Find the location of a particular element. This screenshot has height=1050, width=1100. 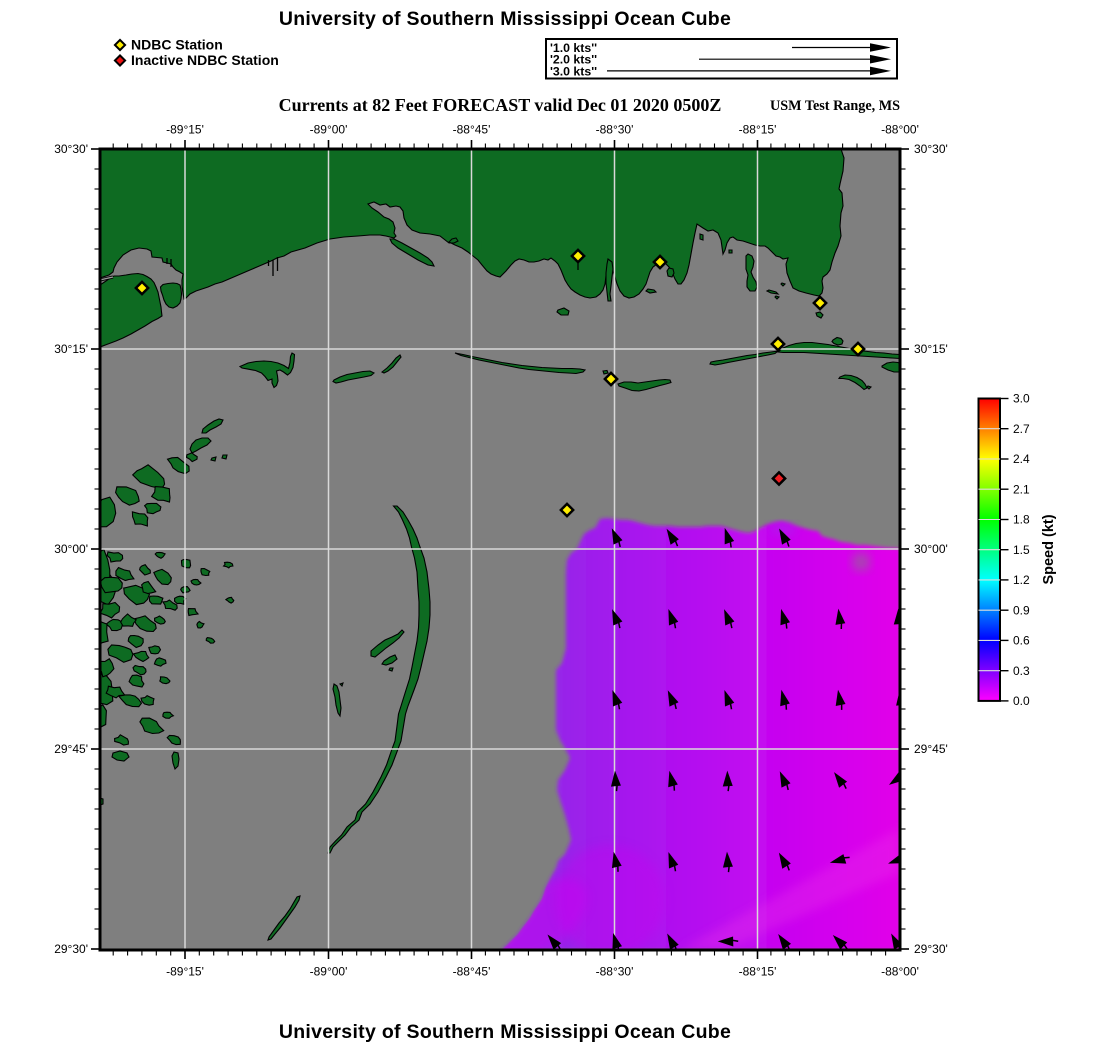

svg-text: Inactive NDBC Station is located at coordinates (205, 60).